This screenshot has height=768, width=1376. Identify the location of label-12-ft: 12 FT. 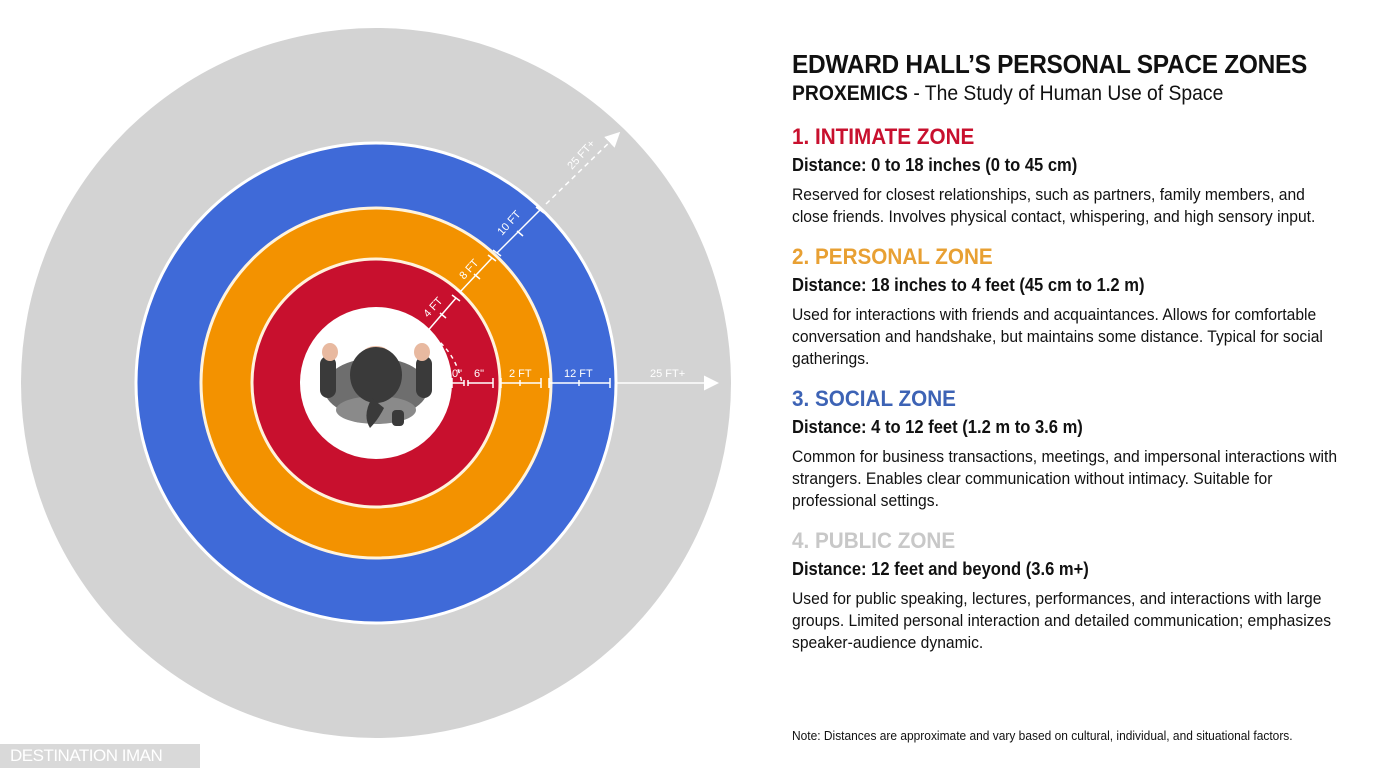
(578, 374).